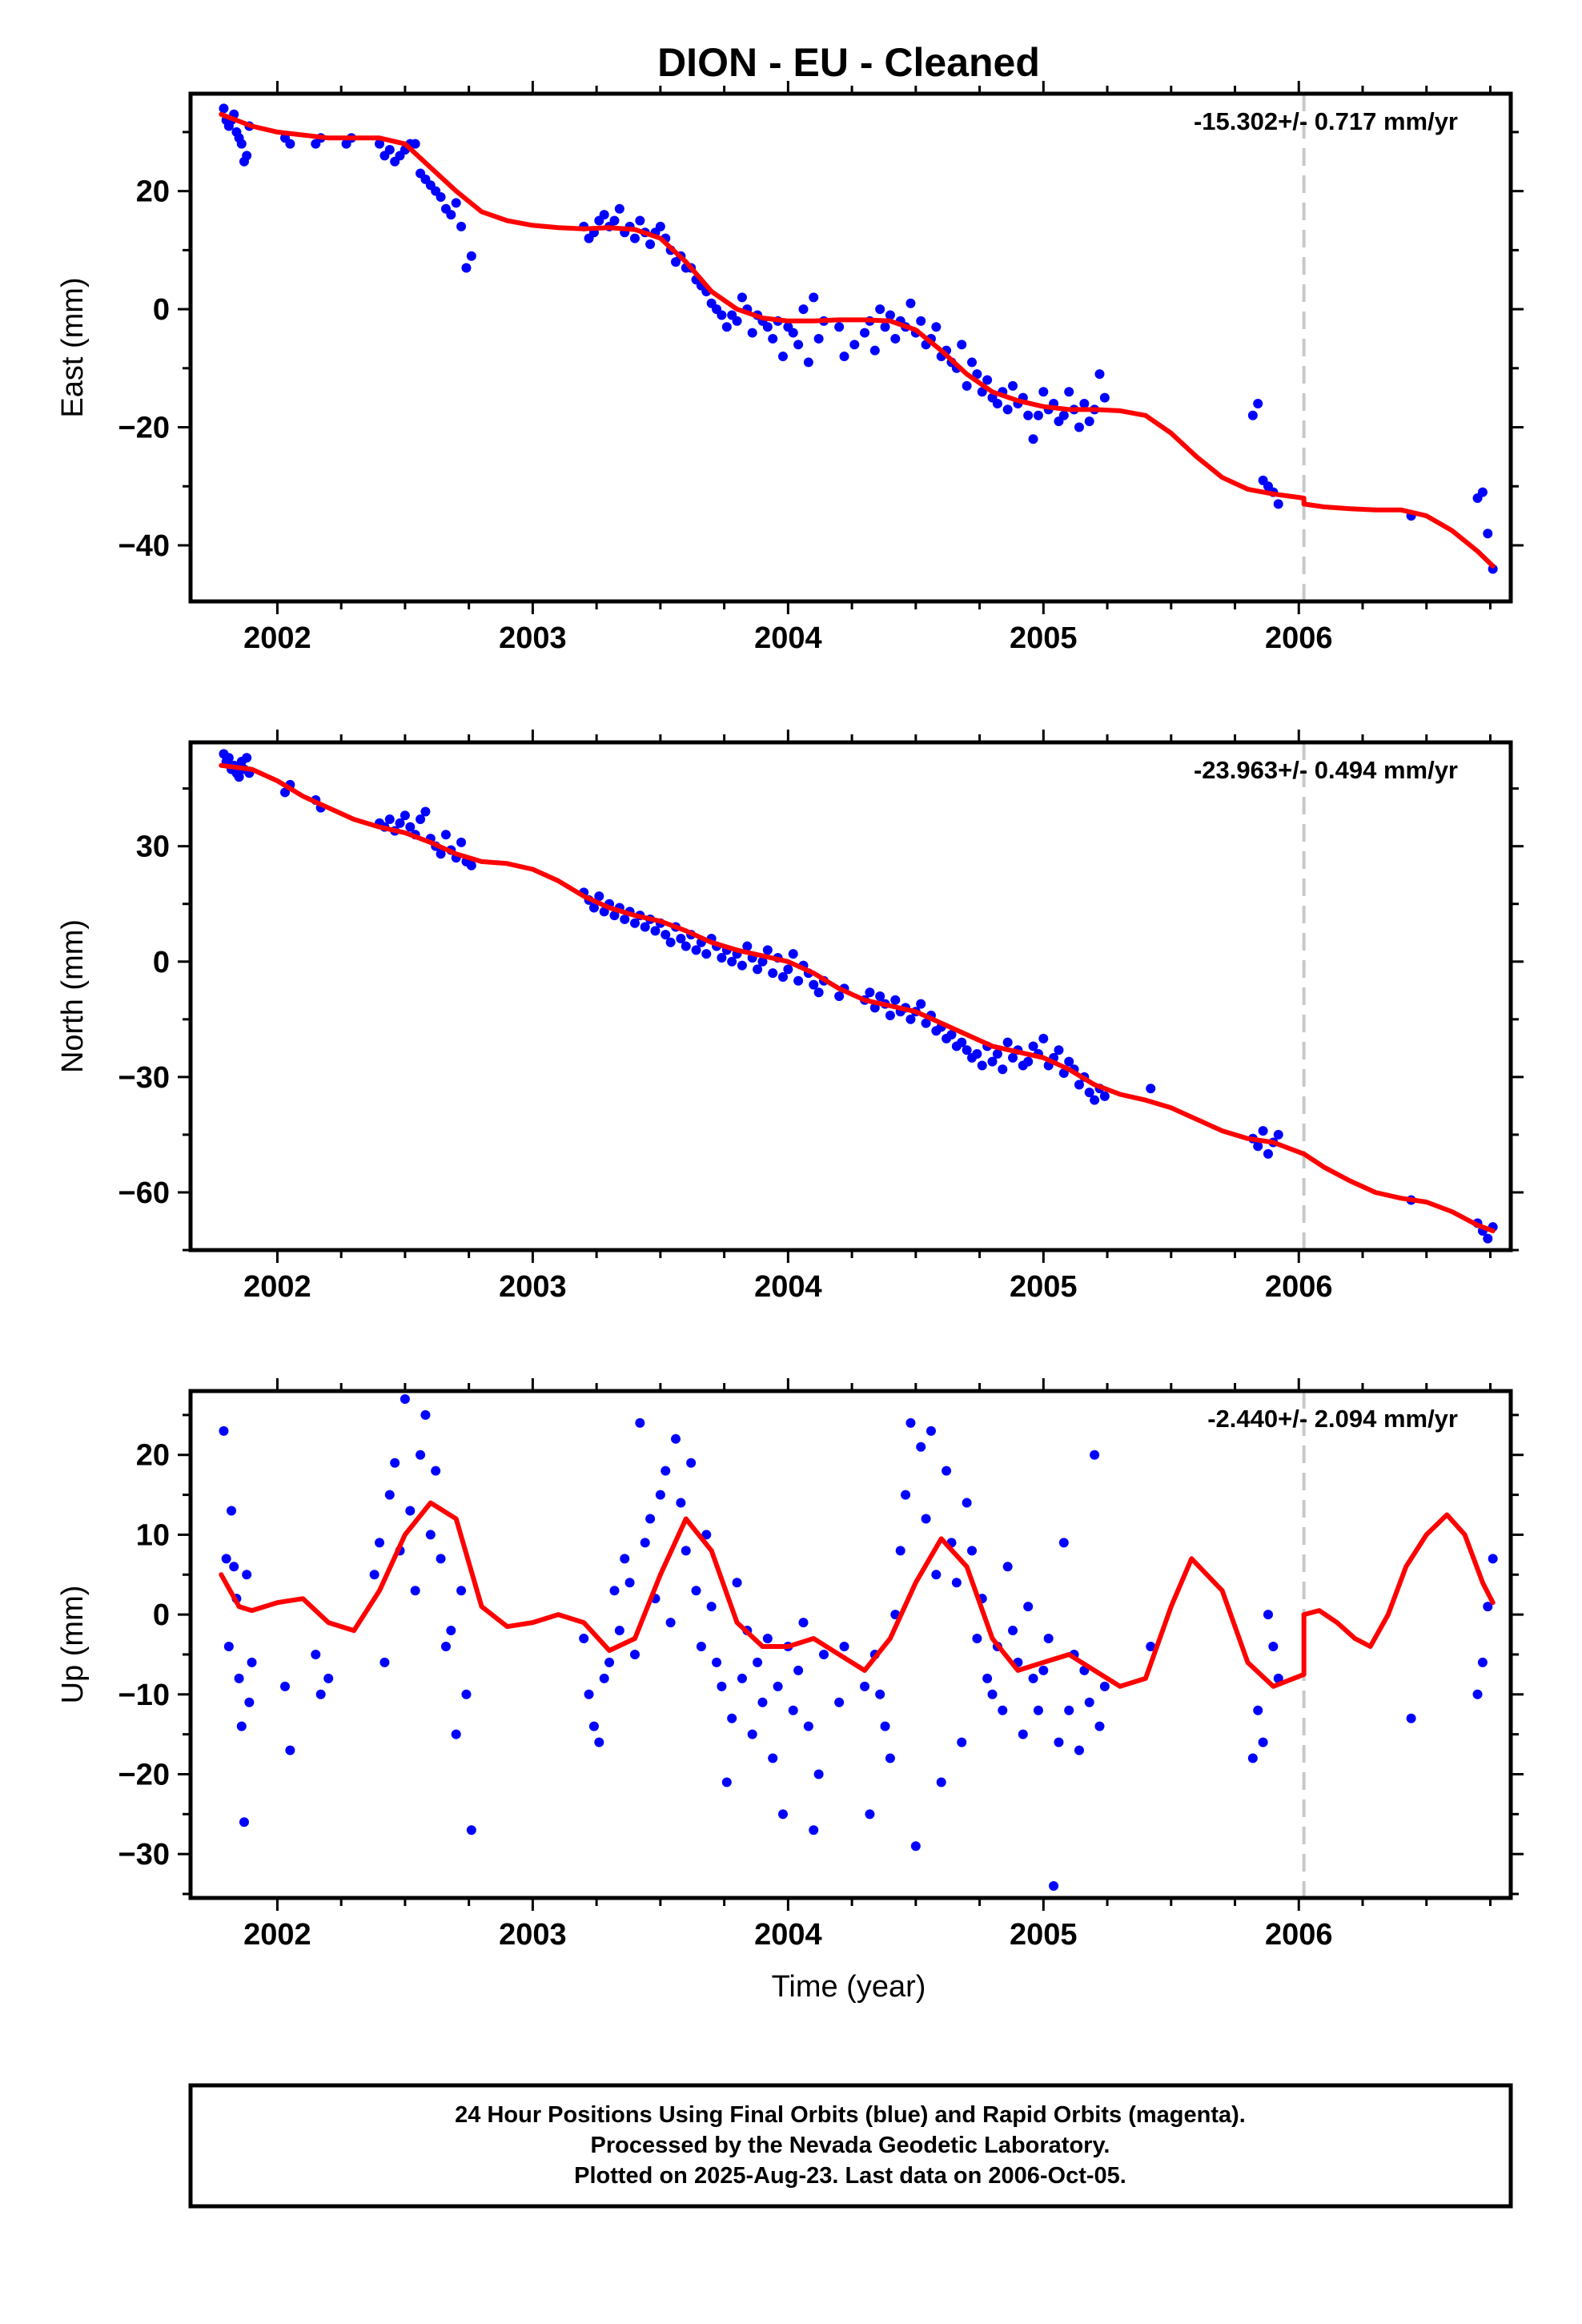  What do you see at coordinates (144, 1696) in the screenshot?
I see `up-y-tick-label: −10` at bounding box center [144, 1696].